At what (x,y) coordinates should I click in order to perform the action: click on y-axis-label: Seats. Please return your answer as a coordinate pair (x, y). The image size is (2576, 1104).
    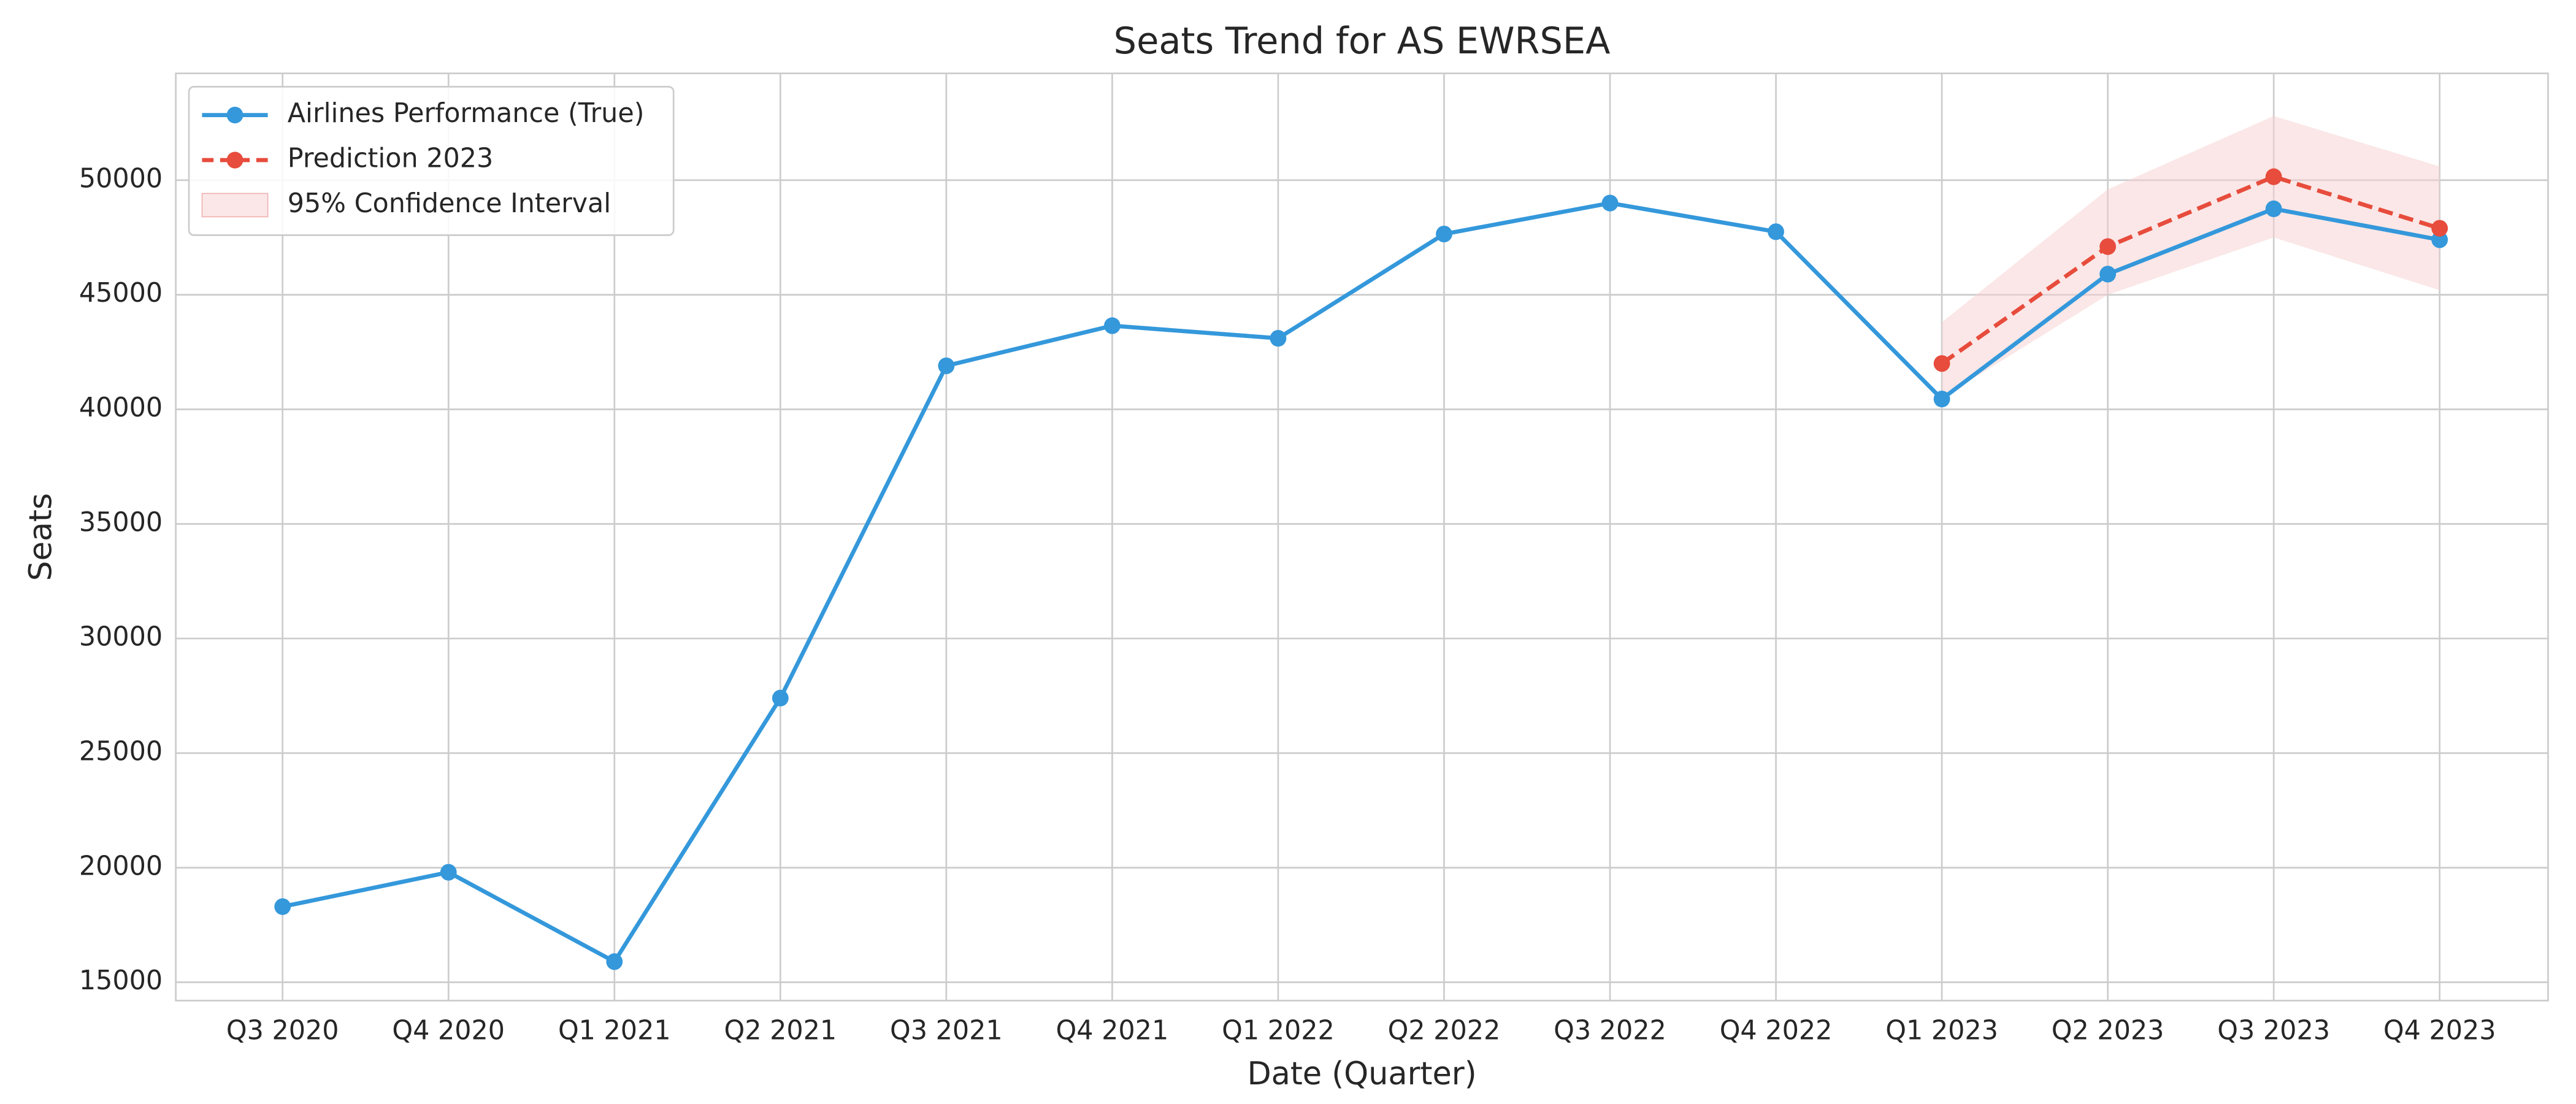
    Looking at the image, I should click on (41, 537).